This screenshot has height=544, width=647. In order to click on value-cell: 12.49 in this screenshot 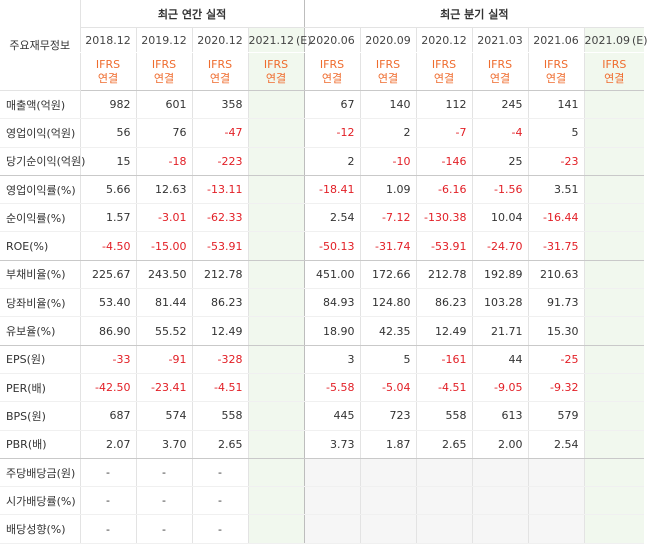, I will do `click(444, 331)`.